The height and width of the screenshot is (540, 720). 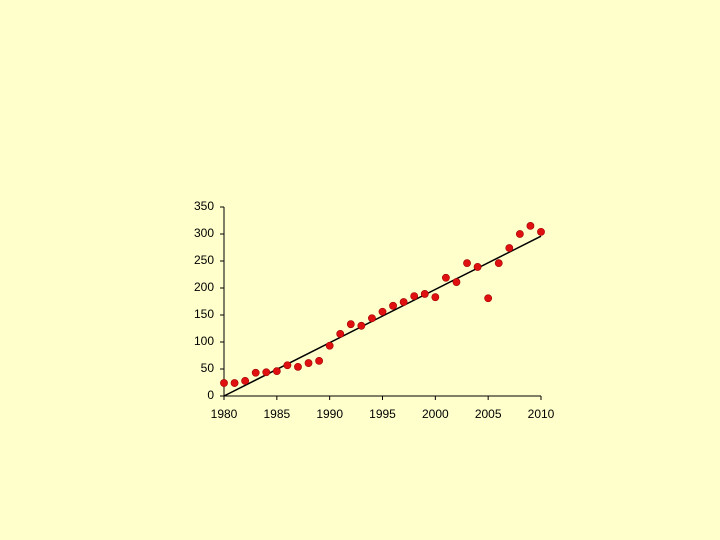 What do you see at coordinates (224, 414) in the screenshot?
I see `x-tick-label: 1980` at bounding box center [224, 414].